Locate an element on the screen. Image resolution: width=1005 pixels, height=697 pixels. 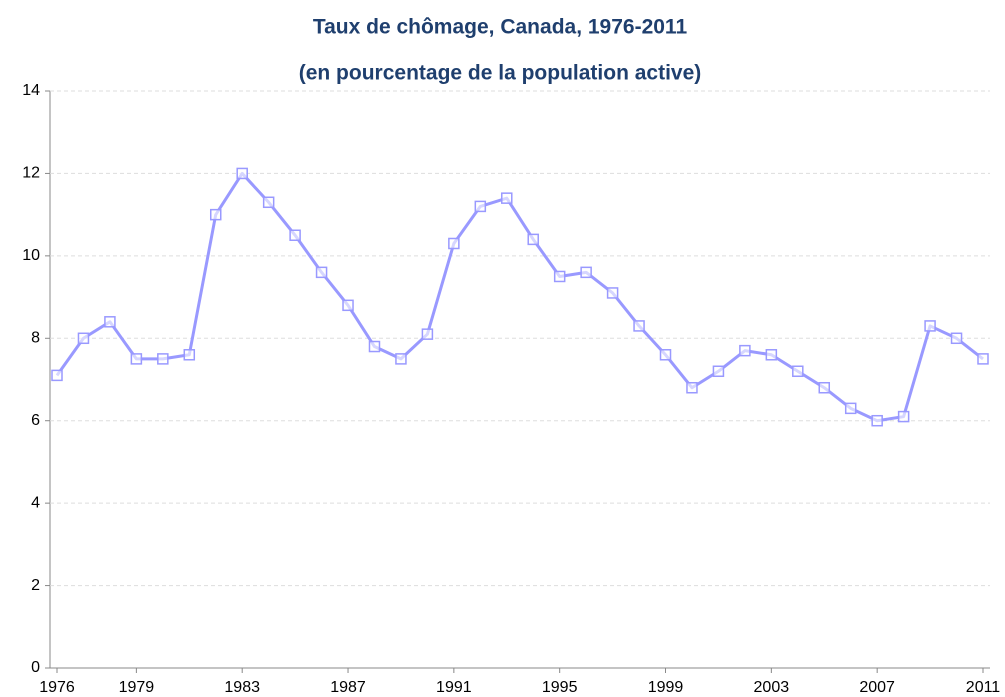
x-tick-label: 2011 is located at coordinates (983, 687).